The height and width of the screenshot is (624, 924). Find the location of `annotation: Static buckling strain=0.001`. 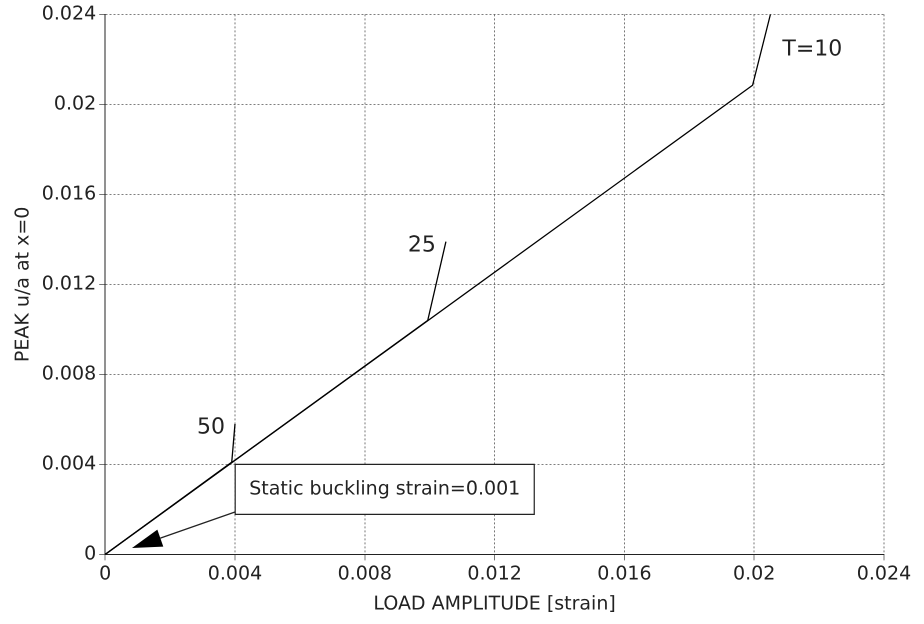

annotation: Static buckling strain=0.001 is located at coordinates (384, 488).